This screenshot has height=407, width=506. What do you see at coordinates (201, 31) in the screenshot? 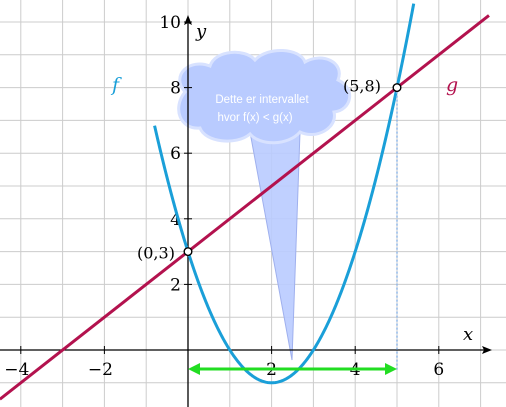
I see `y-axis-label: y` at bounding box center [201, 31].